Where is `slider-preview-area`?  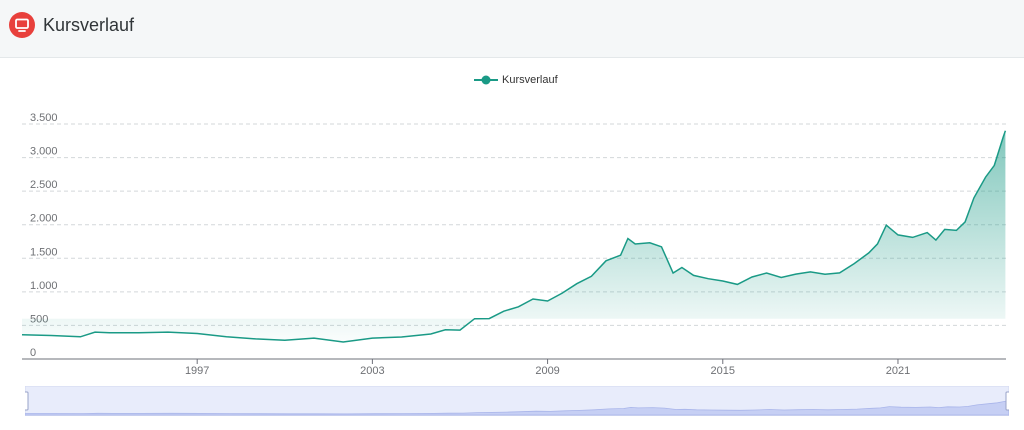
slider-preview-area is located at coordinates (517, 408).